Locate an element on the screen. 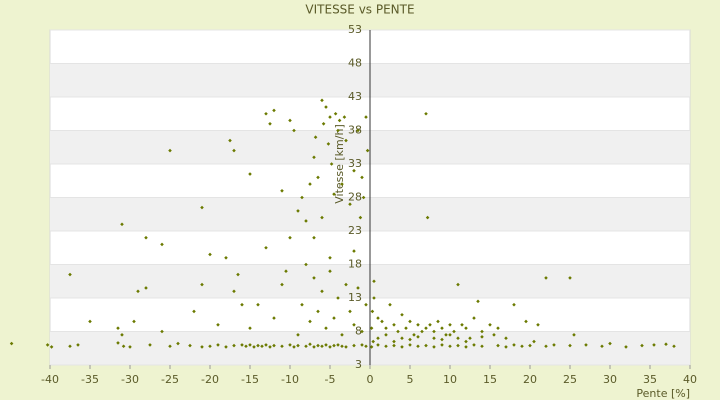 The width and height of the screenshot is (720, 400). x-tick-label: -40 is located at coordinates (50, 379).